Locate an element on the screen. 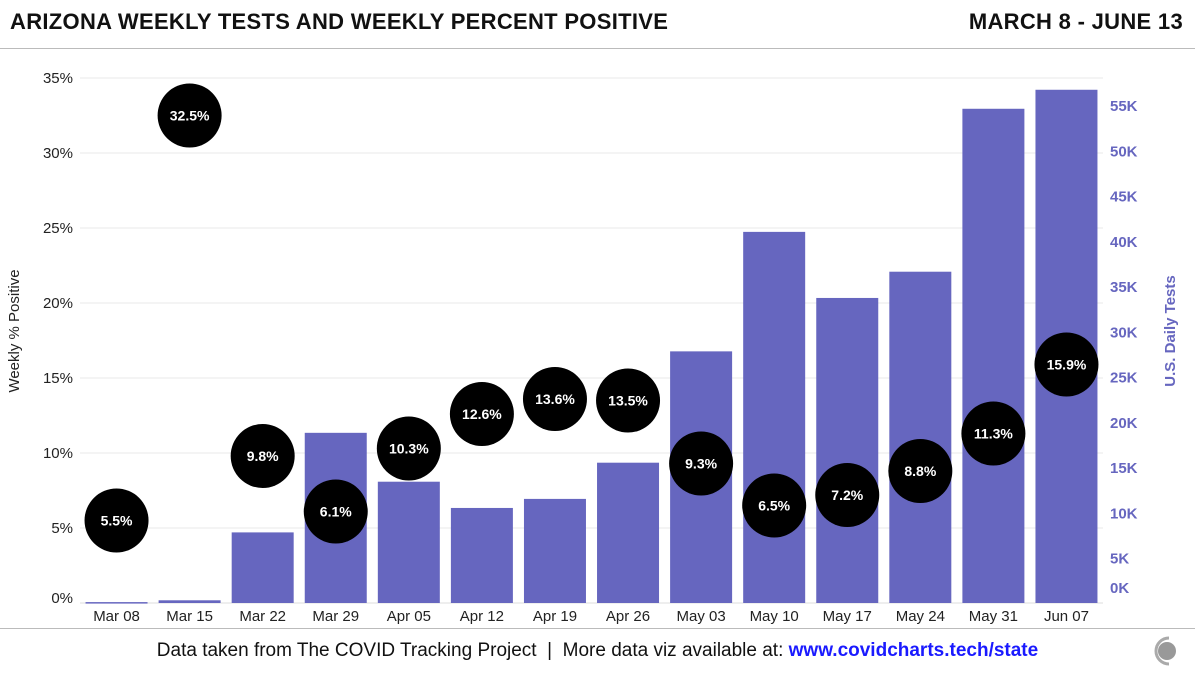  percent-label: 8.8% is located at coordinates (920, 471).